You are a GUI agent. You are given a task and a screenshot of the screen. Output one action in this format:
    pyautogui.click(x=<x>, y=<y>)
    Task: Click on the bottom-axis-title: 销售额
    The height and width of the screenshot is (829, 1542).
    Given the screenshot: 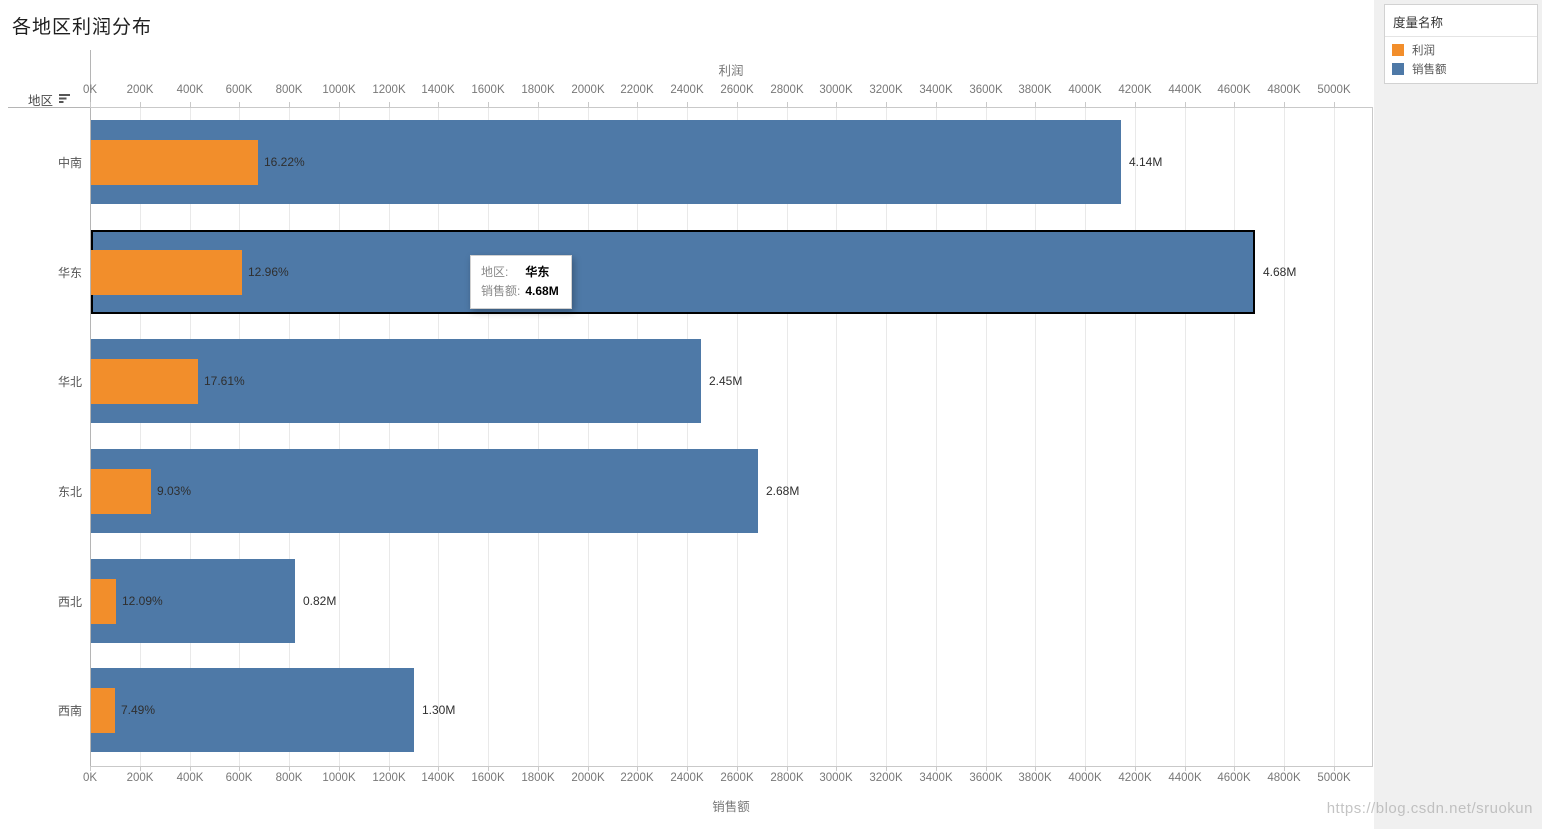 What is the action you would take?
    pyautogui.click(x=731, y=807)
    